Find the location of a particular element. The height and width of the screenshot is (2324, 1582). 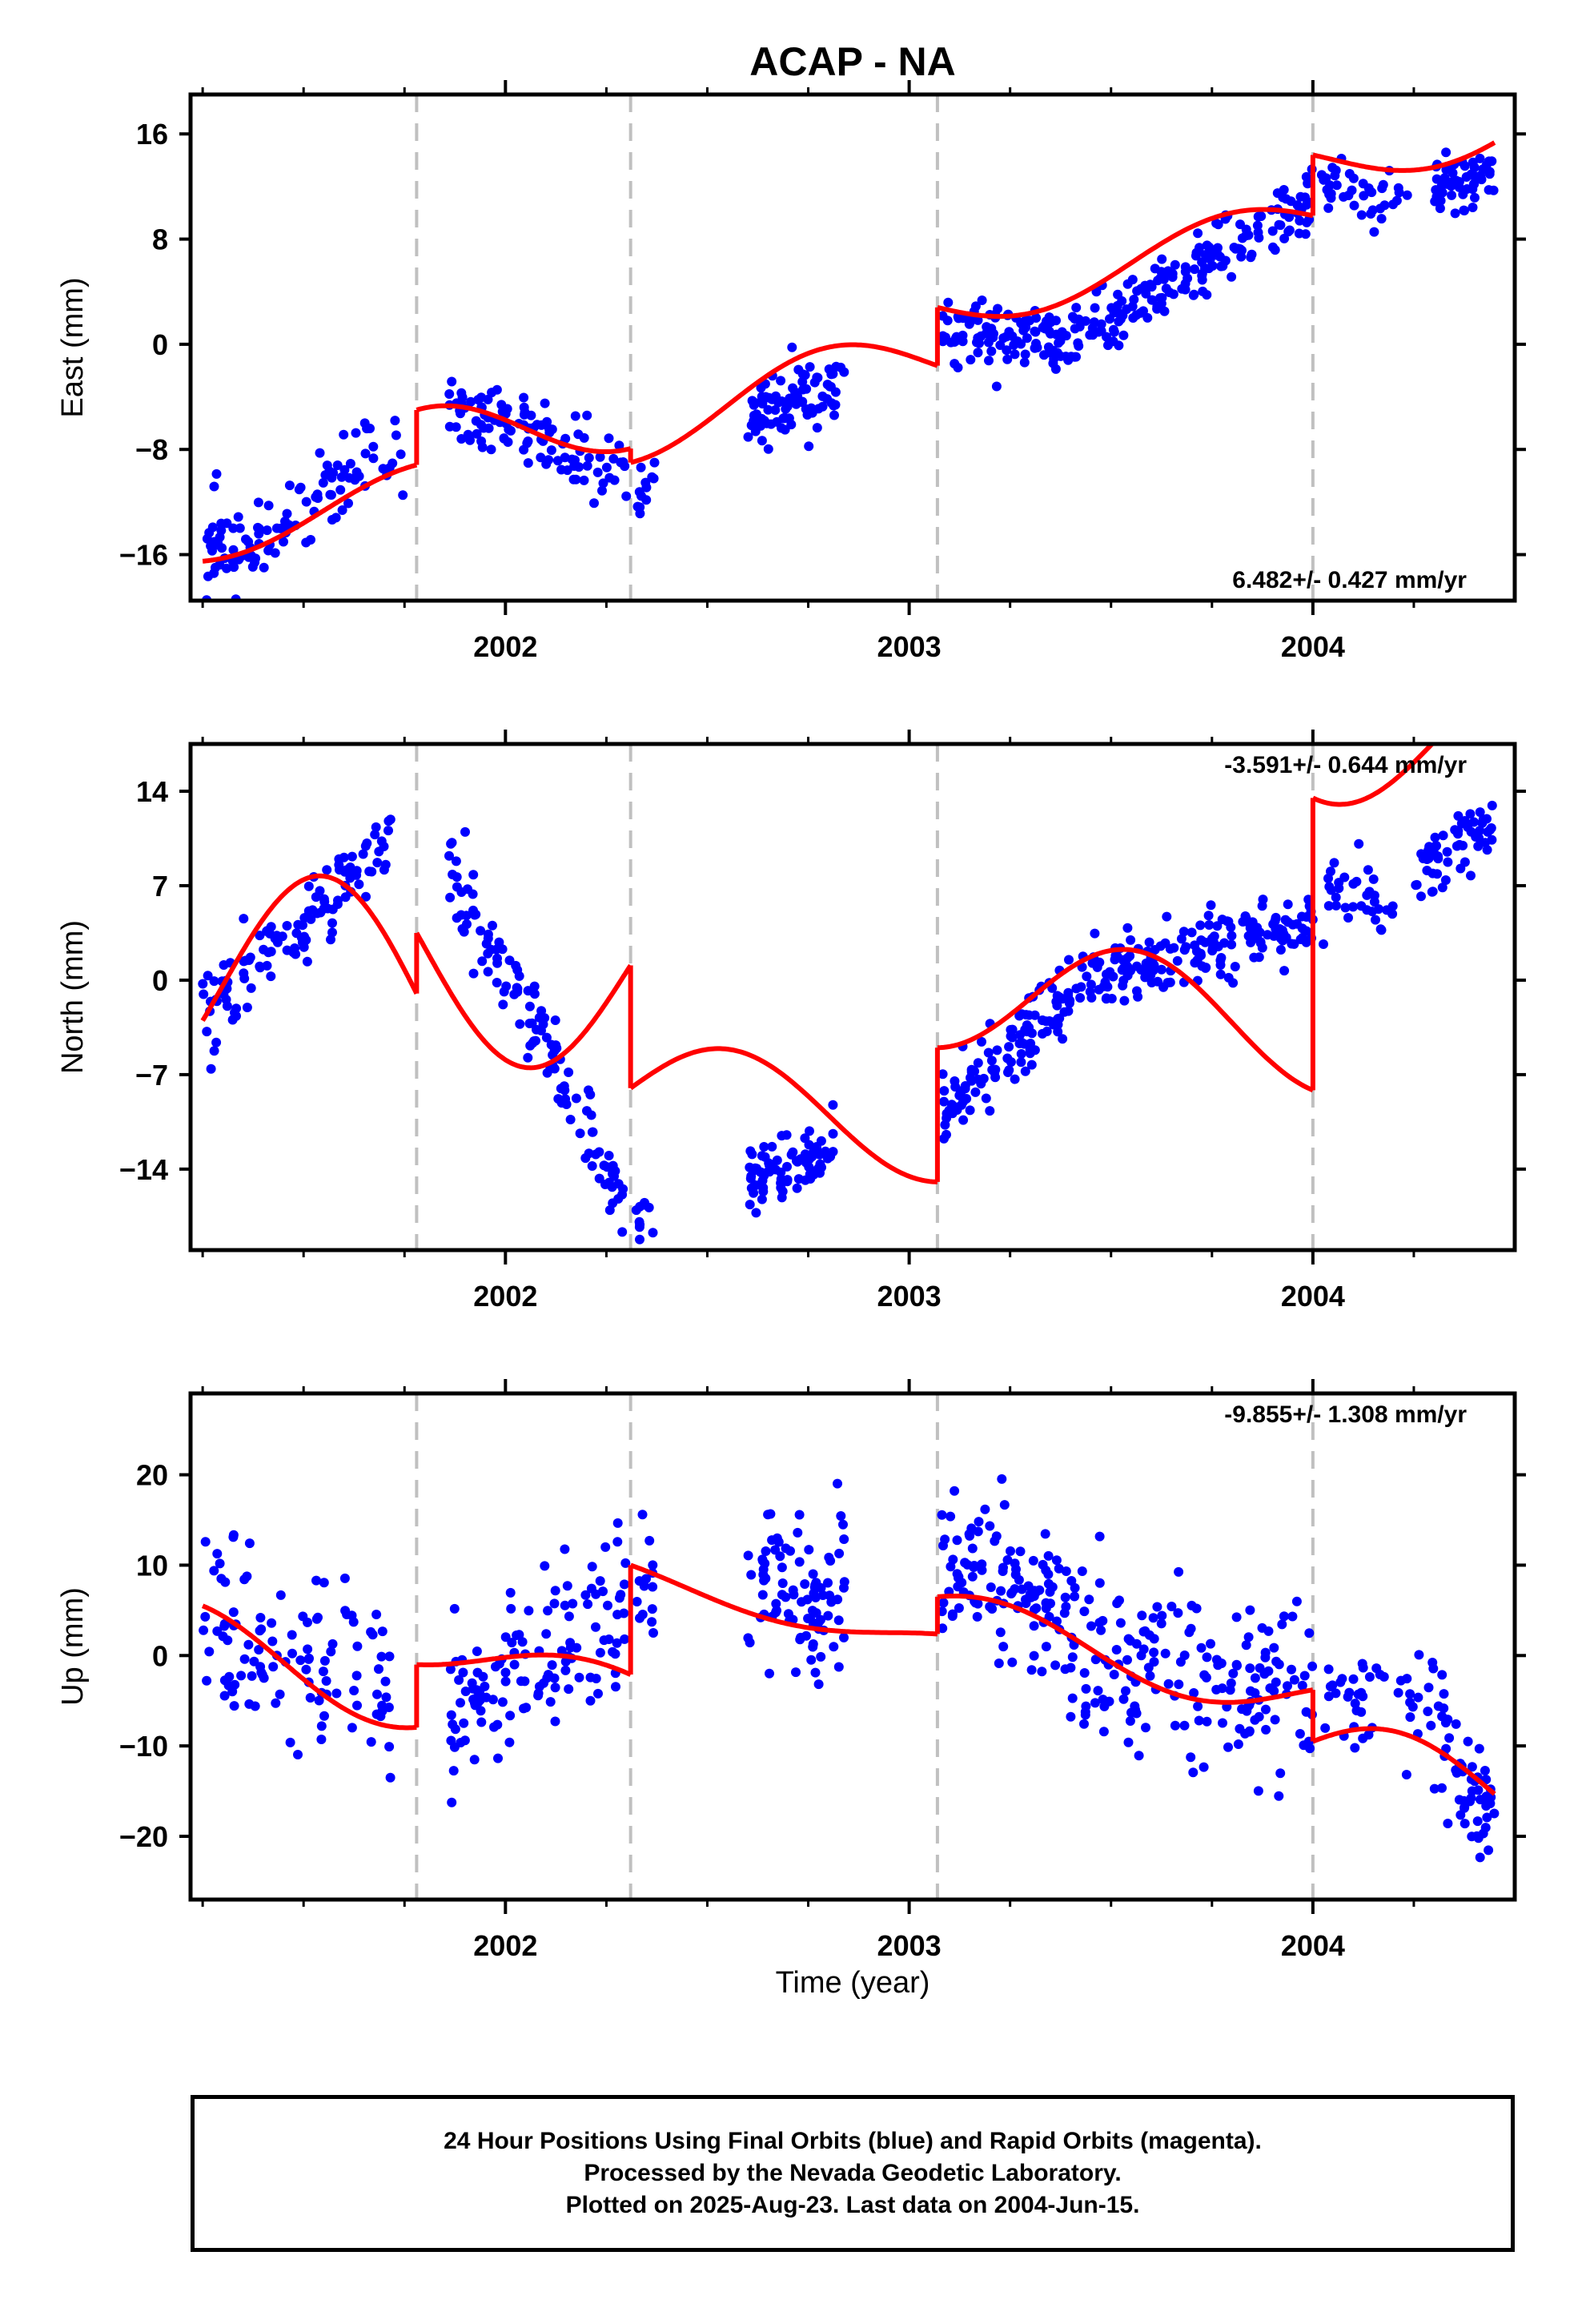

y-axis-label: North (mm) is located at coordinates (73, 997).